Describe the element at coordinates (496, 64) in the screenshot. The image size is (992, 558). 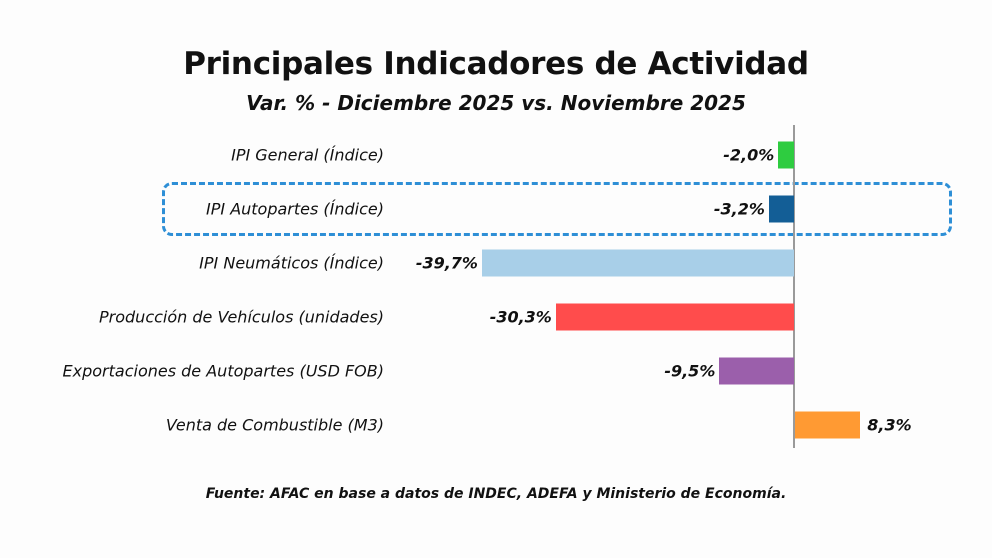
I see `chart-title: Principales Indicadores de Actividad` at that location.